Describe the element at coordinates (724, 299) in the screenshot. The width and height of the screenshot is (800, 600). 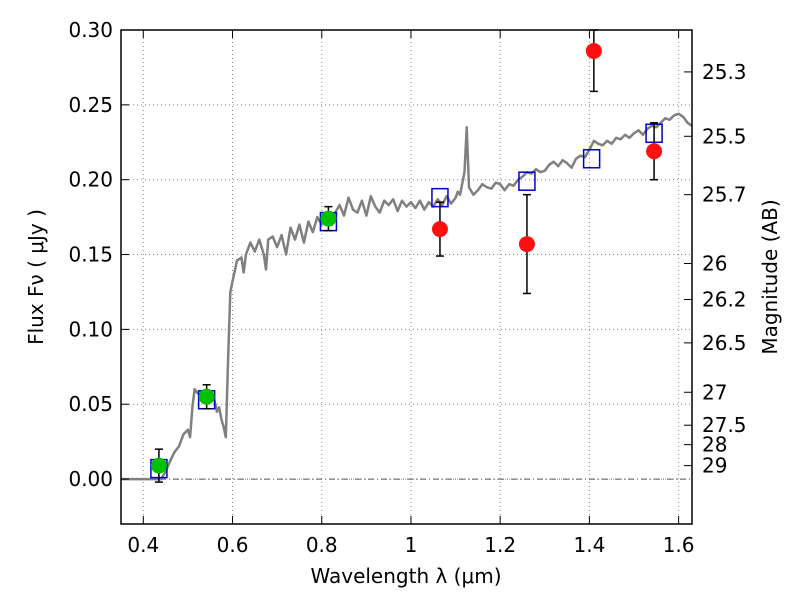
I see `mag-tick-label-4: 26.2` at that location.